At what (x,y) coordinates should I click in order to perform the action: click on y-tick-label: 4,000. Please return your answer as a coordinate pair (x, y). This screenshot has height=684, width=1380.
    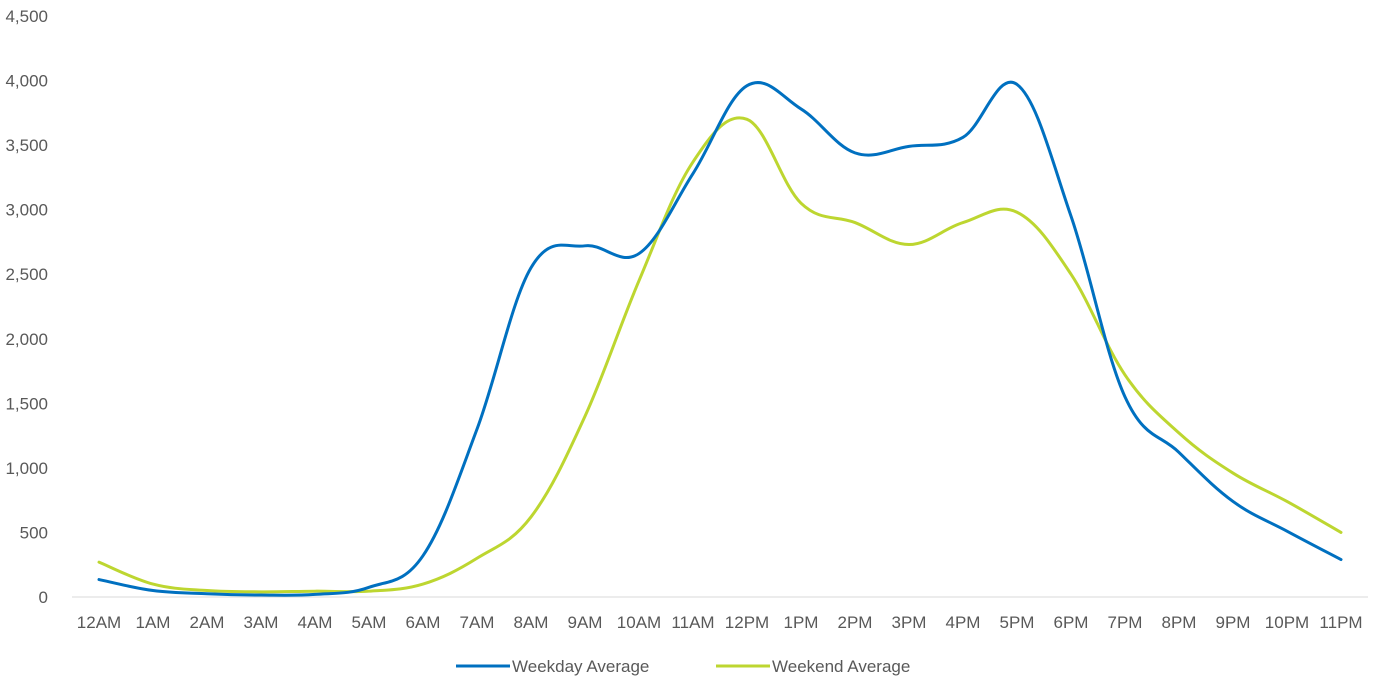
    Looking at the image, I should click on (26, 81).